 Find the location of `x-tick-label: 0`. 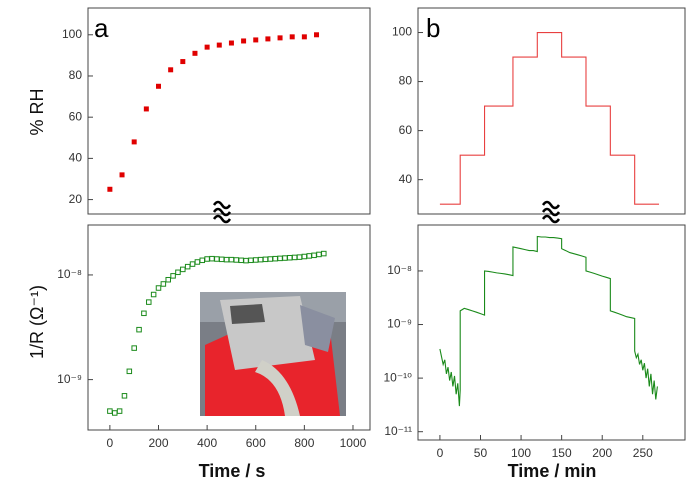

x-tick-label: 0 is located at coordinates (110, 443).